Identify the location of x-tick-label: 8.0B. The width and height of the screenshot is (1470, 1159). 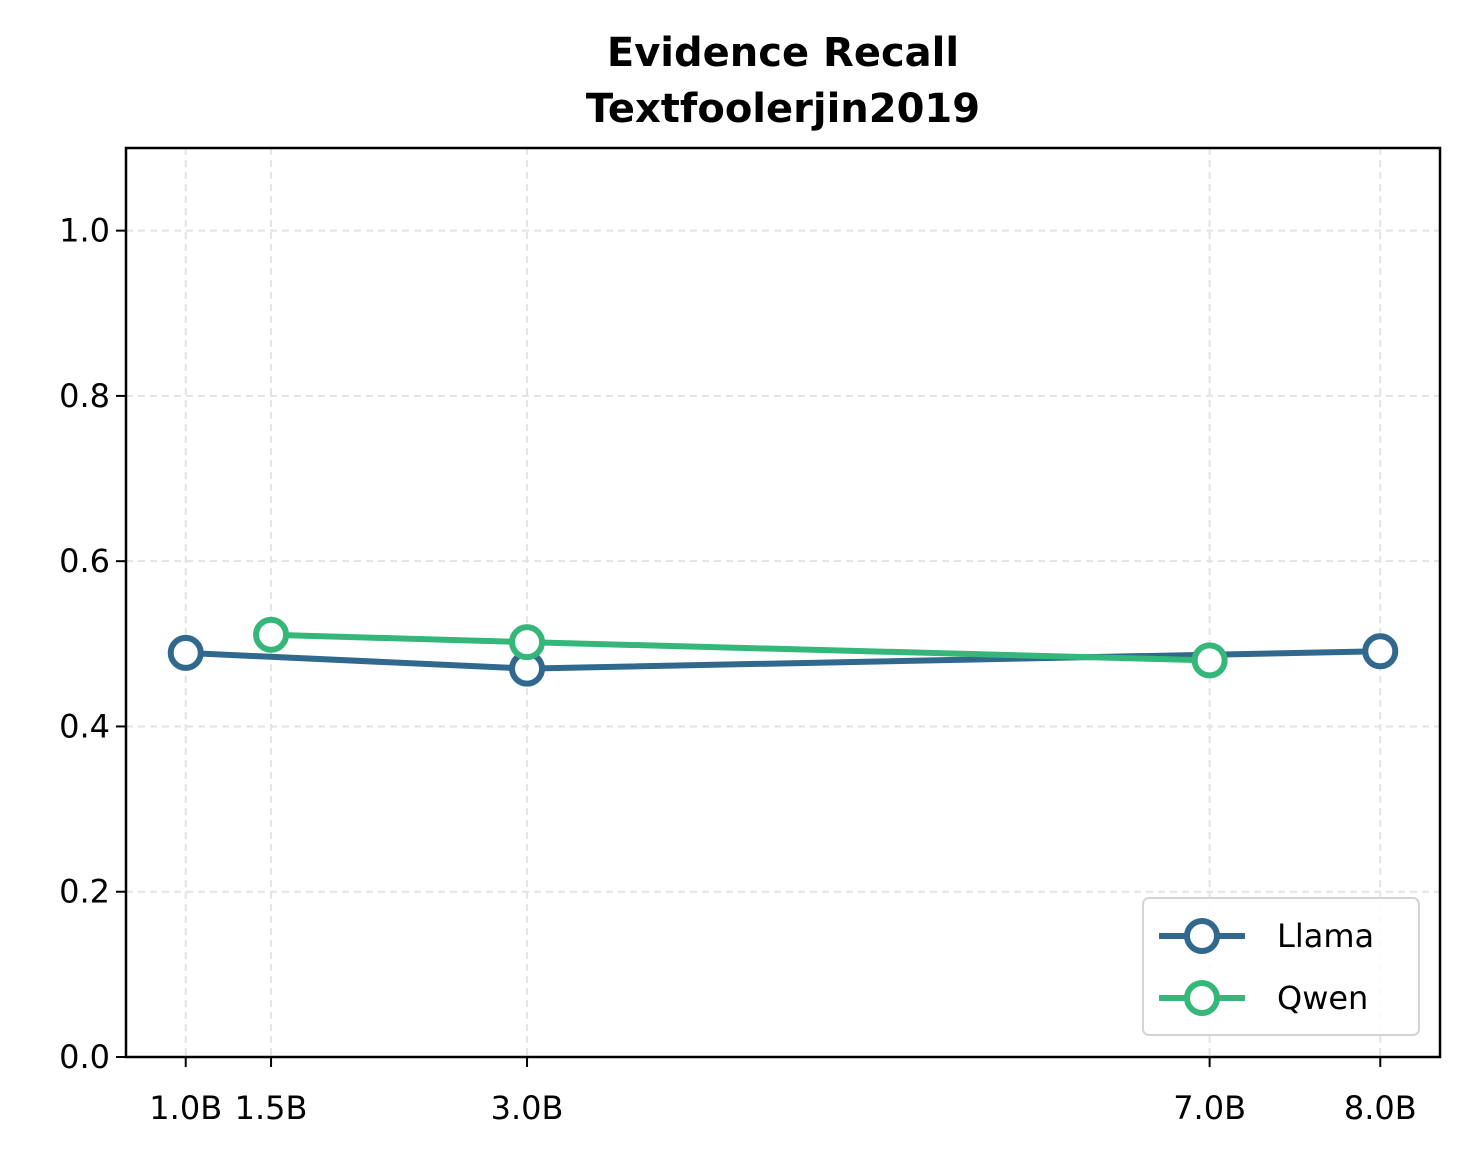
(1380, 1108).